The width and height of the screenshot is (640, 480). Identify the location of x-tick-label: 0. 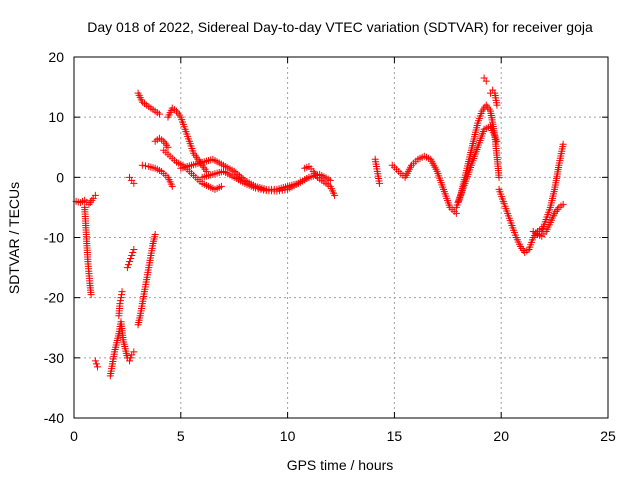
(74, 436).